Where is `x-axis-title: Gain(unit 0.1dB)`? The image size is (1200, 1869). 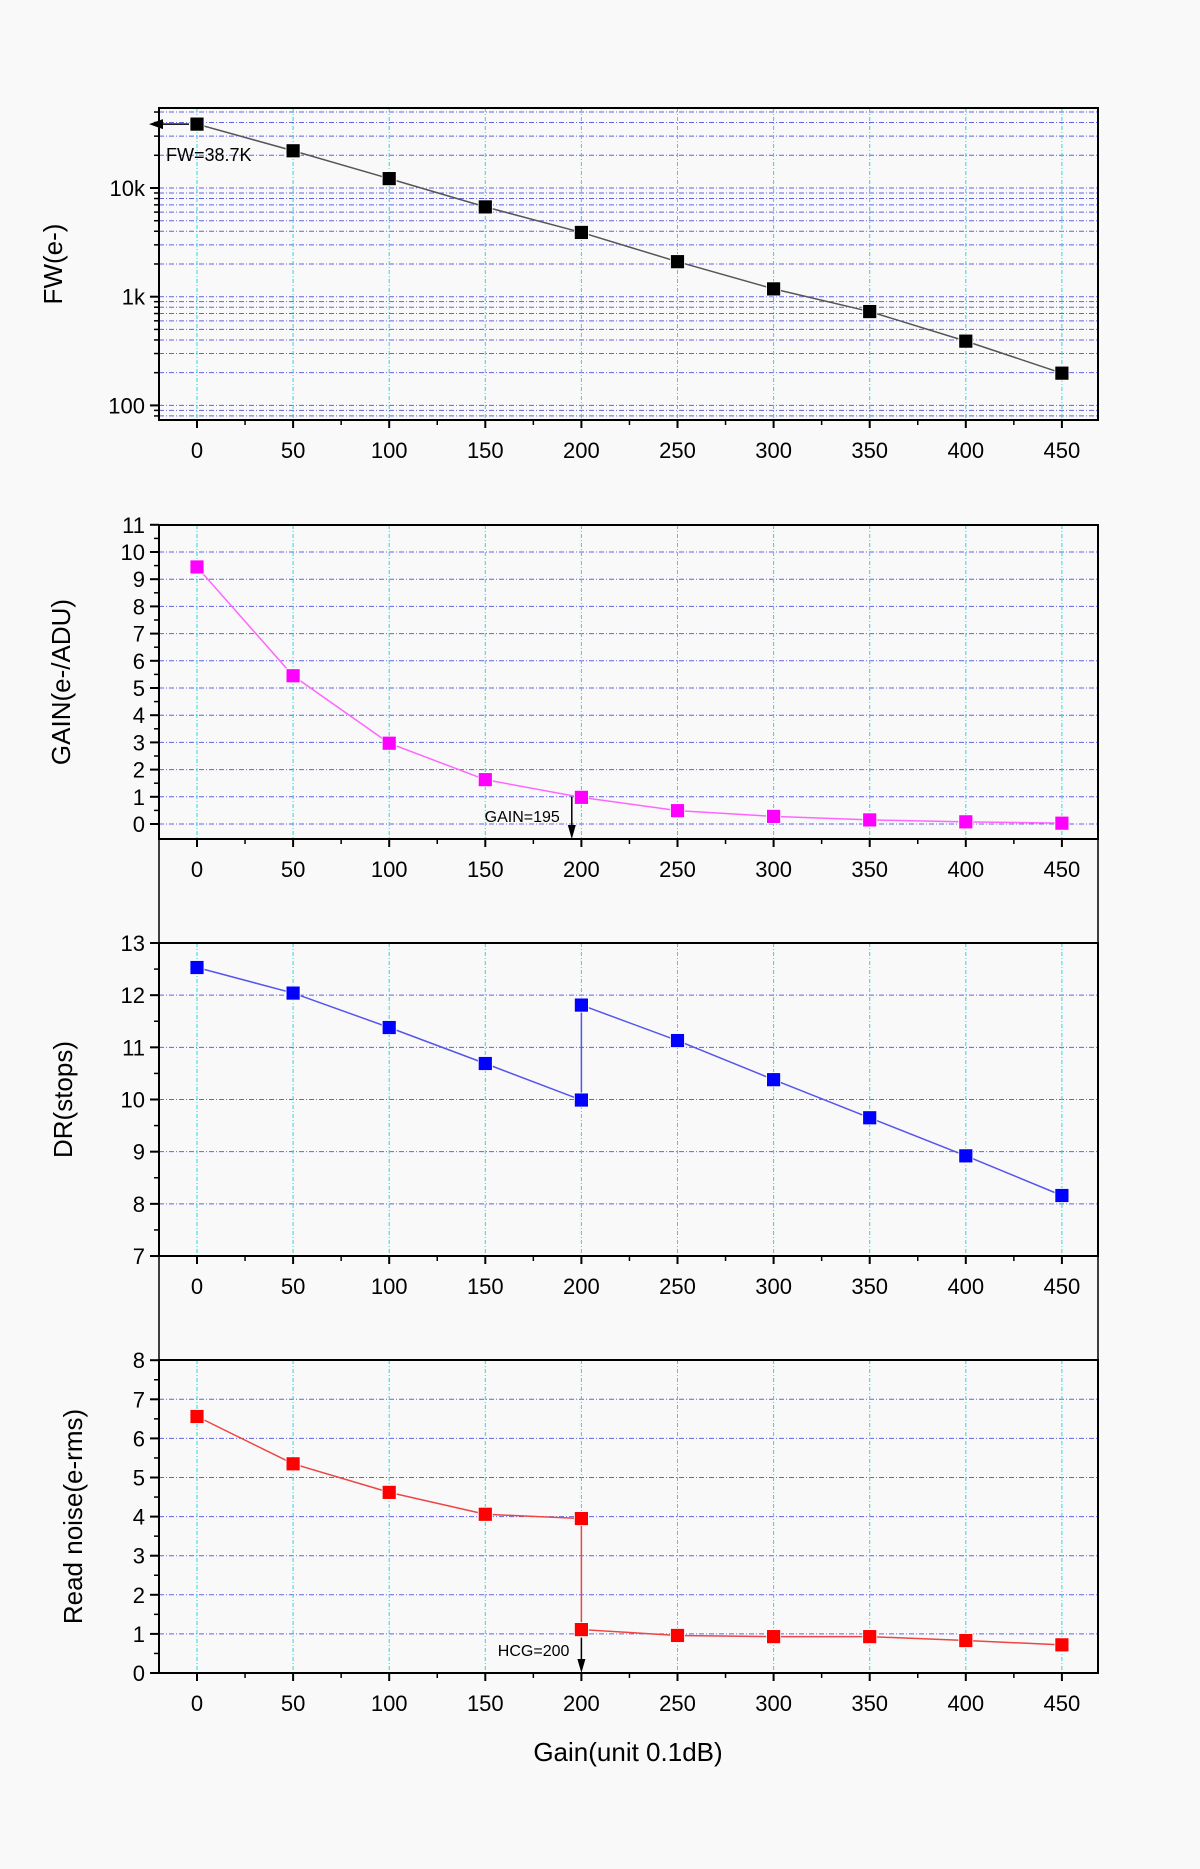
x-axis-title: Gain(unit 0.1dB) is located at coordinates (627, 1752).